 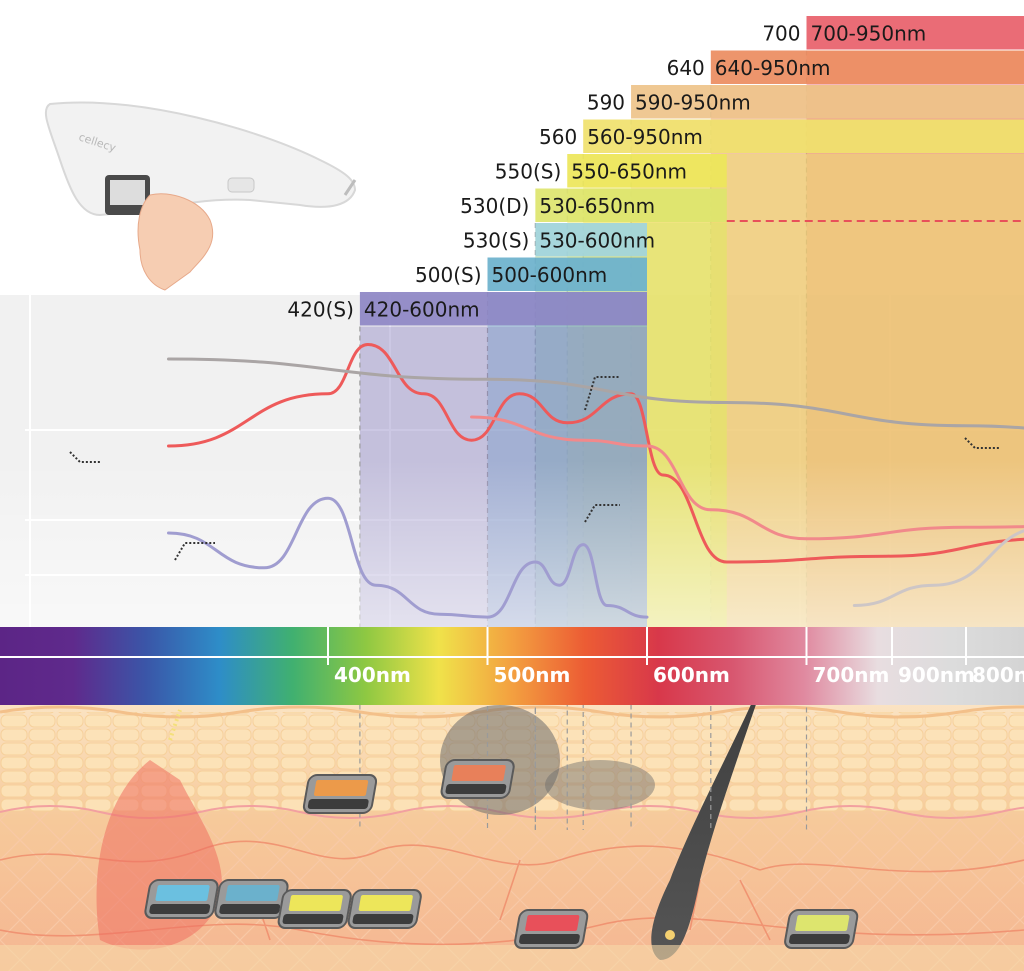 What do you see at coordinates (693, 102) in the screenshot?
I see `filter-range-label: 590-950nm` at bounding box center [693, 102].